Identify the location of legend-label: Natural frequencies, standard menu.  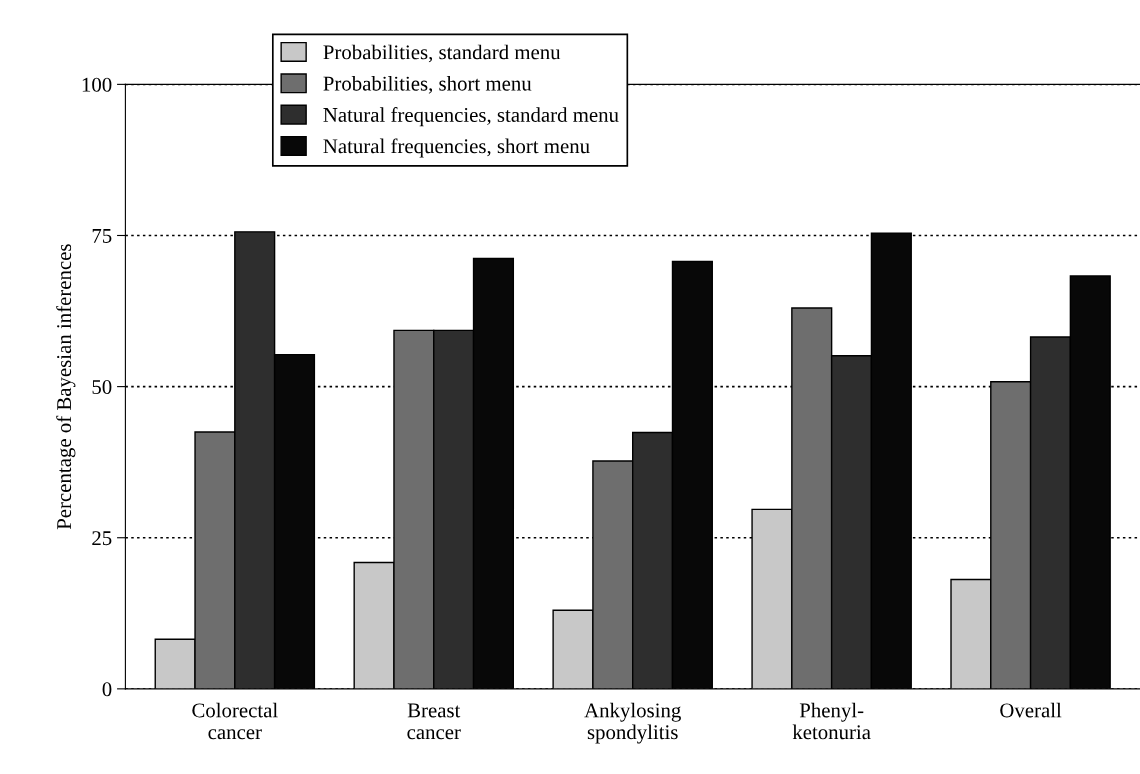
(471, 117).